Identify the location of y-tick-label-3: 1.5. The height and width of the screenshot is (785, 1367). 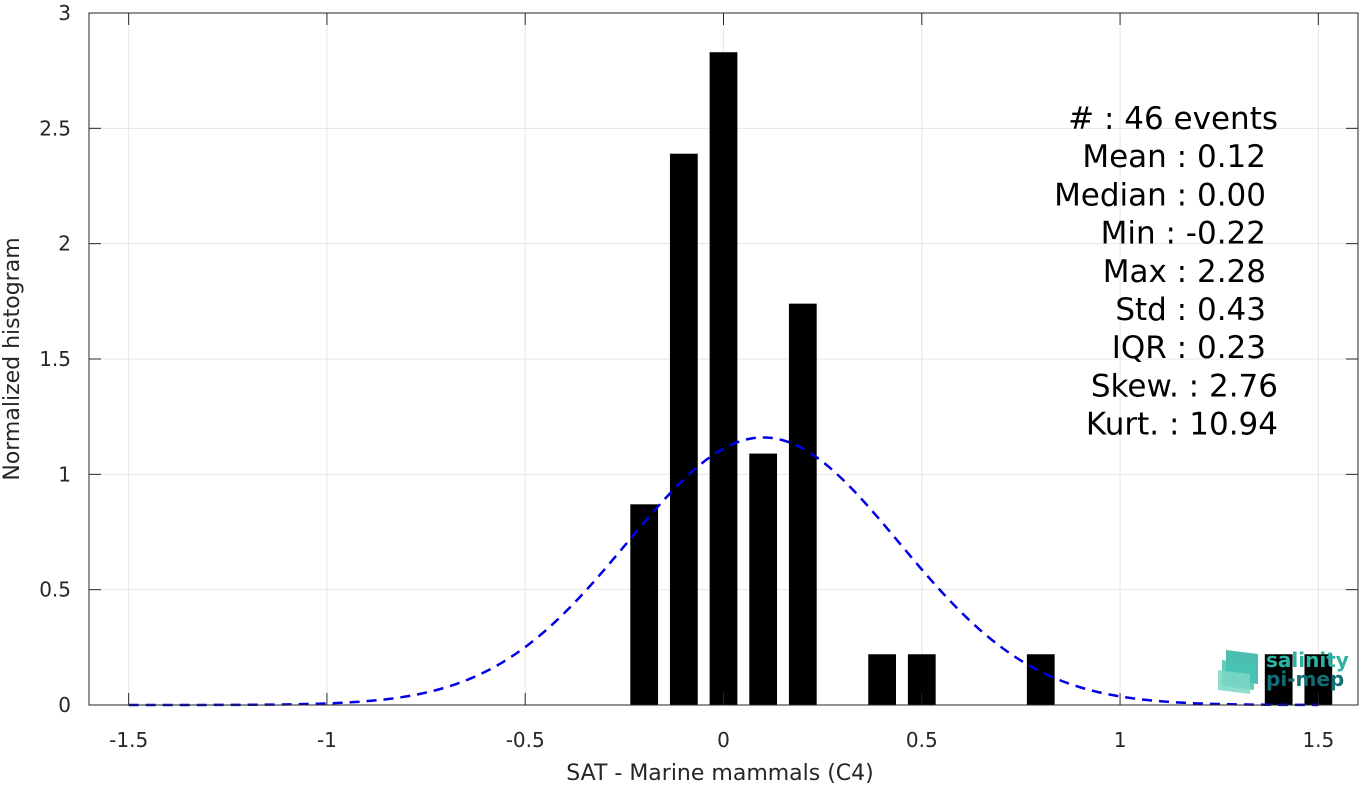
(55, 359).